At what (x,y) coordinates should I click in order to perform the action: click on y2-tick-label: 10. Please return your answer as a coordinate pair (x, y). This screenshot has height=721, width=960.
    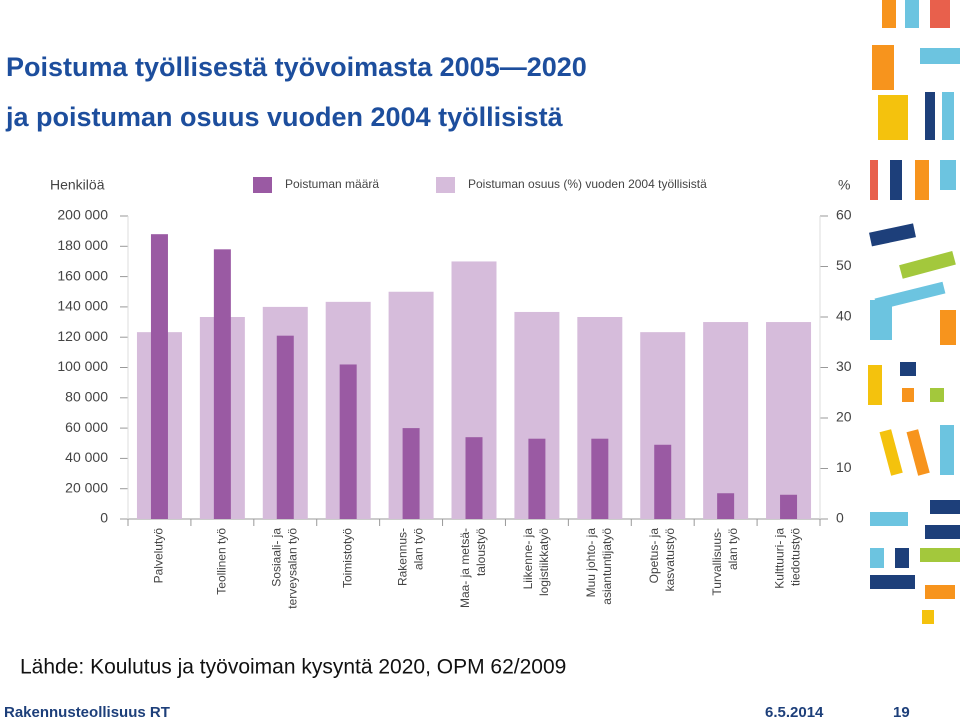
    Looking at the image, I should click on (844, 467).